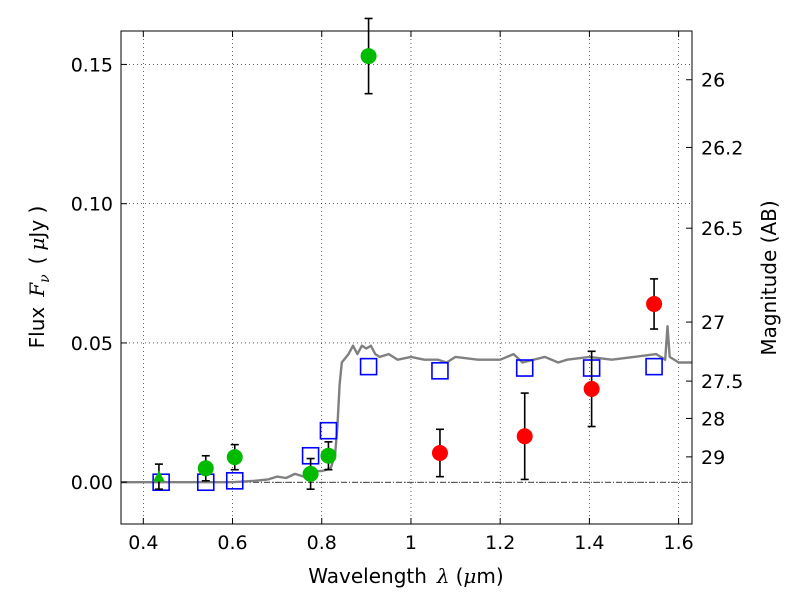 This screenshot has height=600, width=800. Describe the element at coordinates (769, 277) in the screenshot. I see `magnitude-axis-label: Magnitude (AB)` at that location.